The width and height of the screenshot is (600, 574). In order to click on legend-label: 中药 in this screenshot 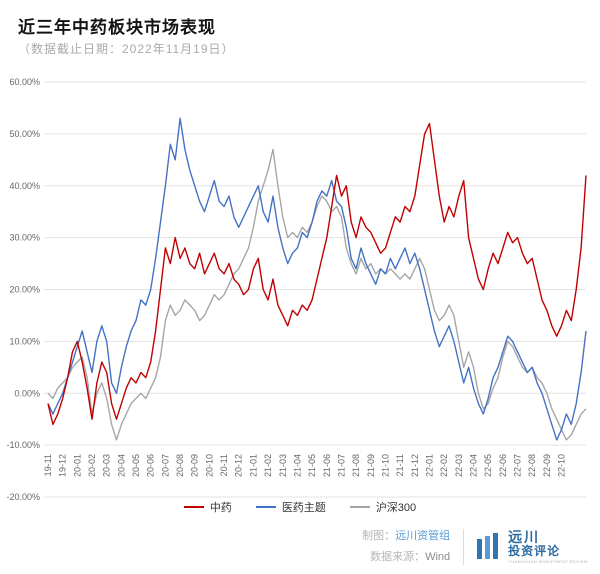, I will do `click(220, 508)`.